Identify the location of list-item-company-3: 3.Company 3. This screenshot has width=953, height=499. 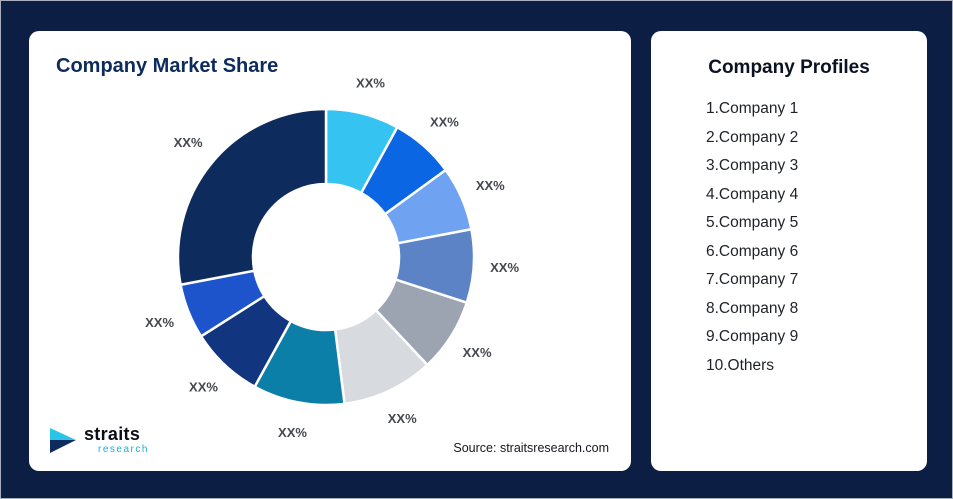
(752, 165).